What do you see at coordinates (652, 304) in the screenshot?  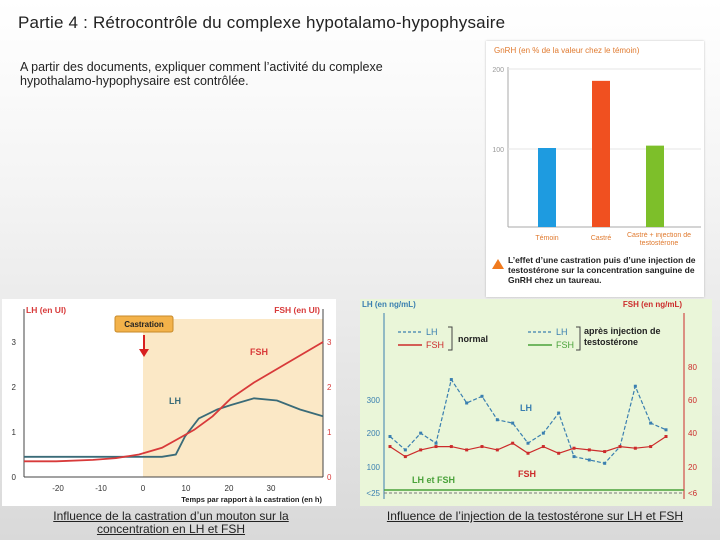 I see `inj-ylabel-right: FSH (en ng/mL)` at bounding box center [652, 304].